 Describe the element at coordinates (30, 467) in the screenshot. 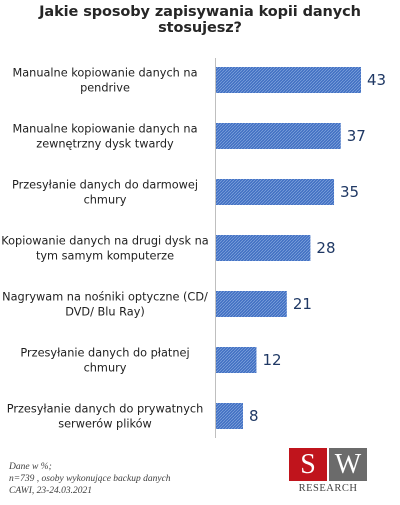

I see `note-unit: Dane w %;` at that location.